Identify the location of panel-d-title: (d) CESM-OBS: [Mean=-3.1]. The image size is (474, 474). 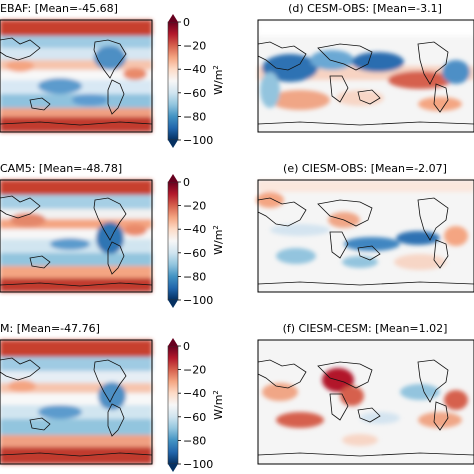
(365, 8).